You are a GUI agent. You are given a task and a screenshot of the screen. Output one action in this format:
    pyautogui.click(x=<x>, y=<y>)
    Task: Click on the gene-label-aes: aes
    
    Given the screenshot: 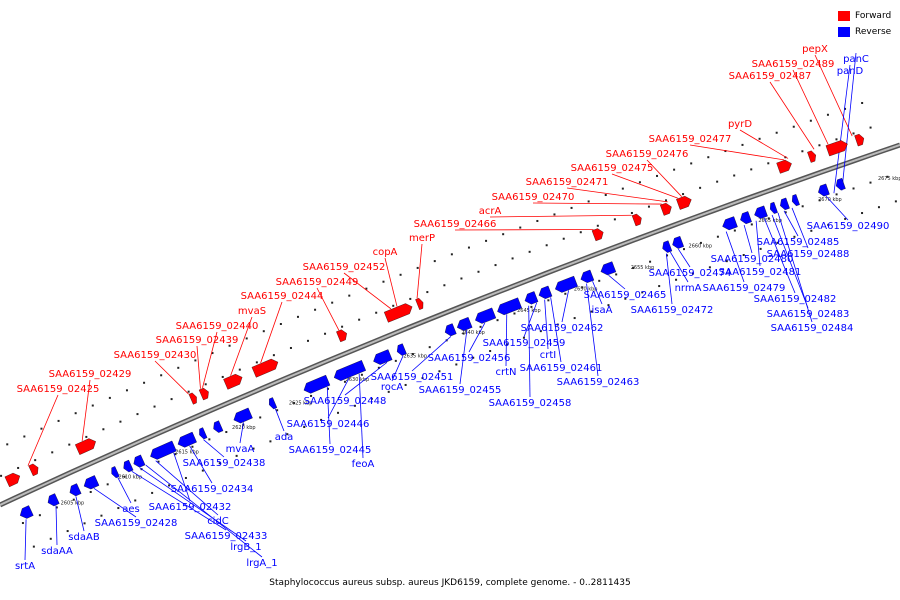 What is the action you would take?
    pyautogui.click(x=131, y=509)
    